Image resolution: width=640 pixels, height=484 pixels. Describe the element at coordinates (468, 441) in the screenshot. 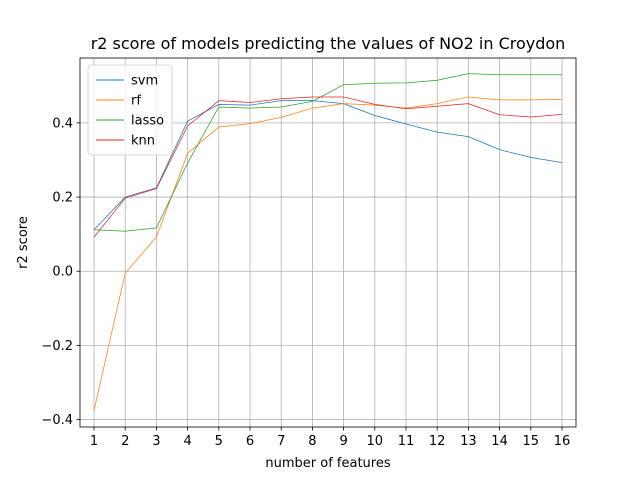

I see `x-tick-label: 13` at that location.